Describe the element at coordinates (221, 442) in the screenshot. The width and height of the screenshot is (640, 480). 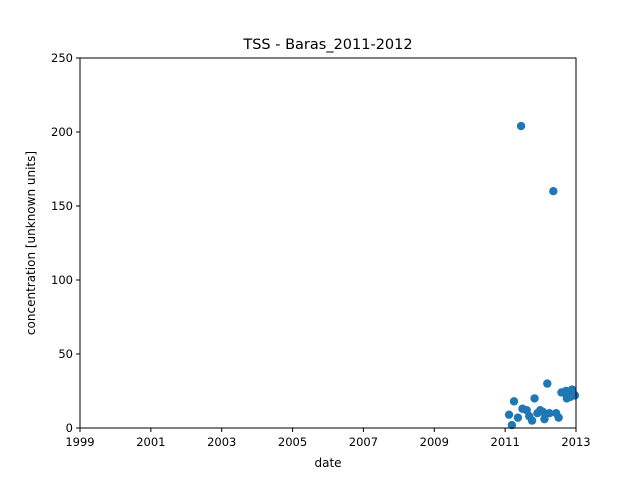
I see `x-tick-label: 2003` at that location.